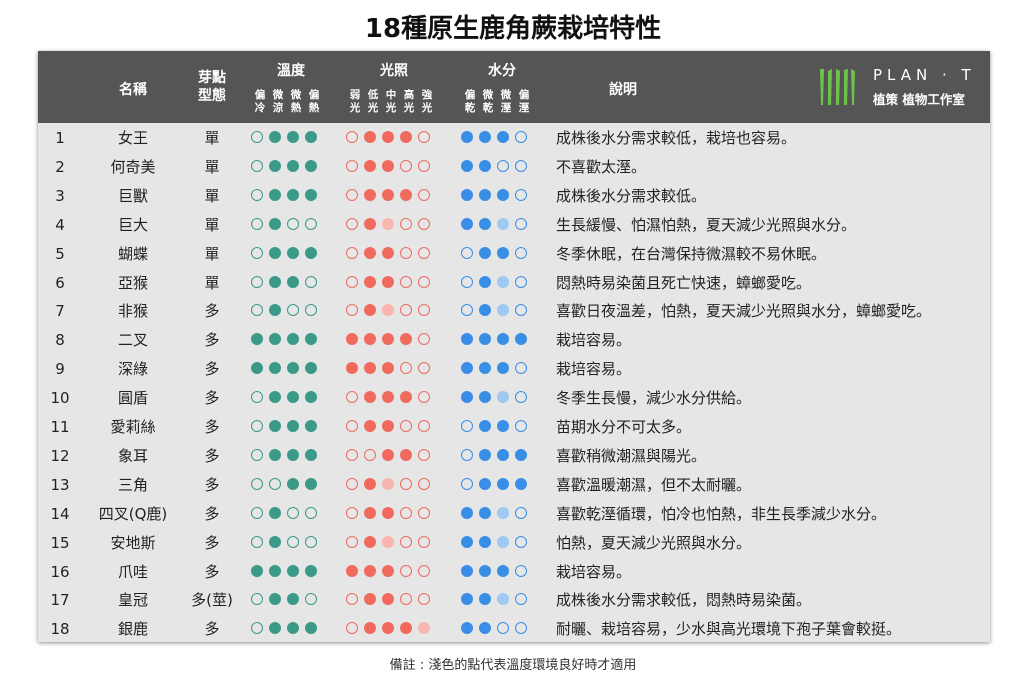  I want to click on scale-label-top: 中, so click(391, 95).